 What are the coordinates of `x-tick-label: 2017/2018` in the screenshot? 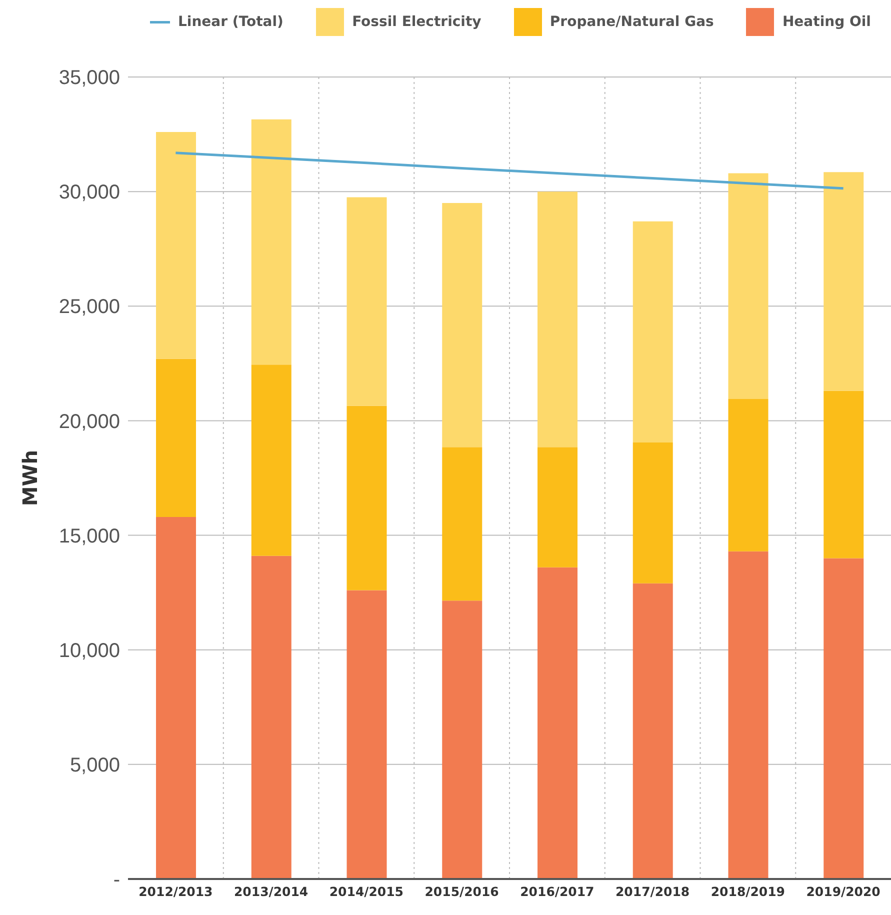 It's located at (652, 891).